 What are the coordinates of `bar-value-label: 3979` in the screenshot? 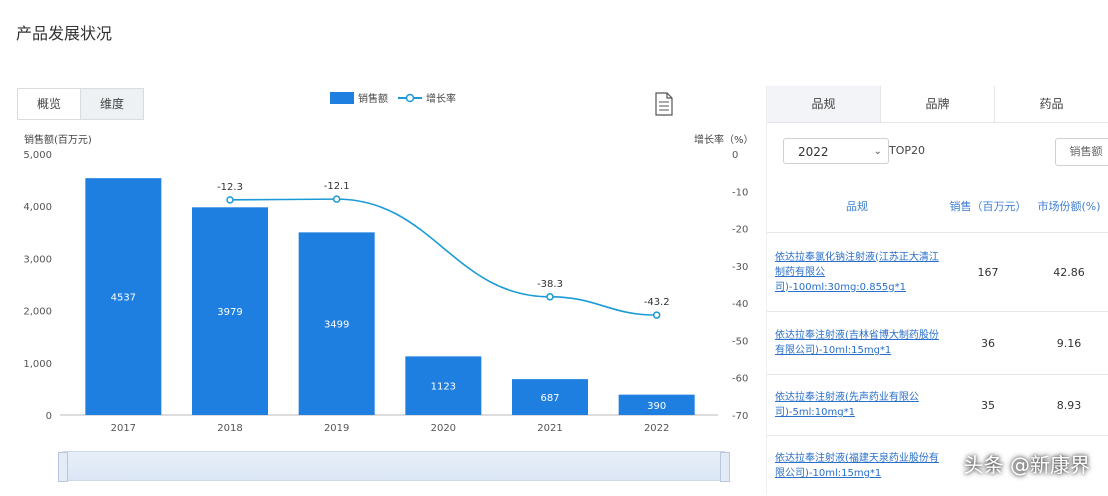 It's located at (229, 312).